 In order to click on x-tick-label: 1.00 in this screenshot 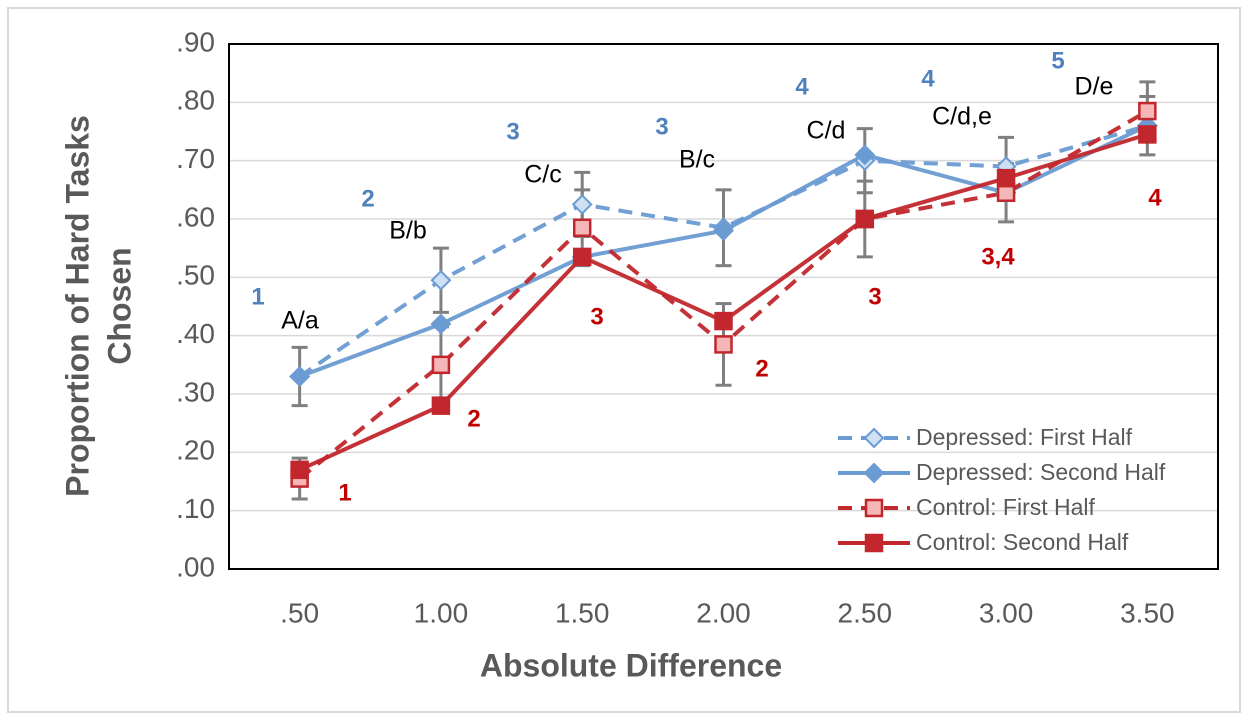, I will do `click(441, 612)`.